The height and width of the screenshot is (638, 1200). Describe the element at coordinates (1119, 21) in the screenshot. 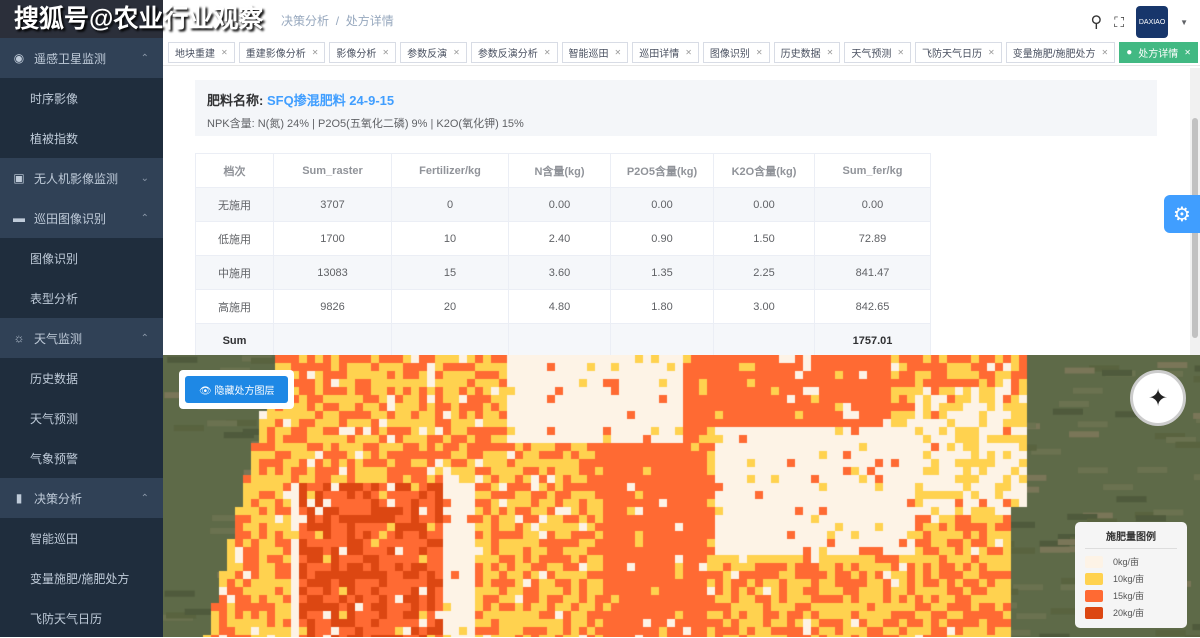

I see `fullscreen-icon: ⛶` at that location.